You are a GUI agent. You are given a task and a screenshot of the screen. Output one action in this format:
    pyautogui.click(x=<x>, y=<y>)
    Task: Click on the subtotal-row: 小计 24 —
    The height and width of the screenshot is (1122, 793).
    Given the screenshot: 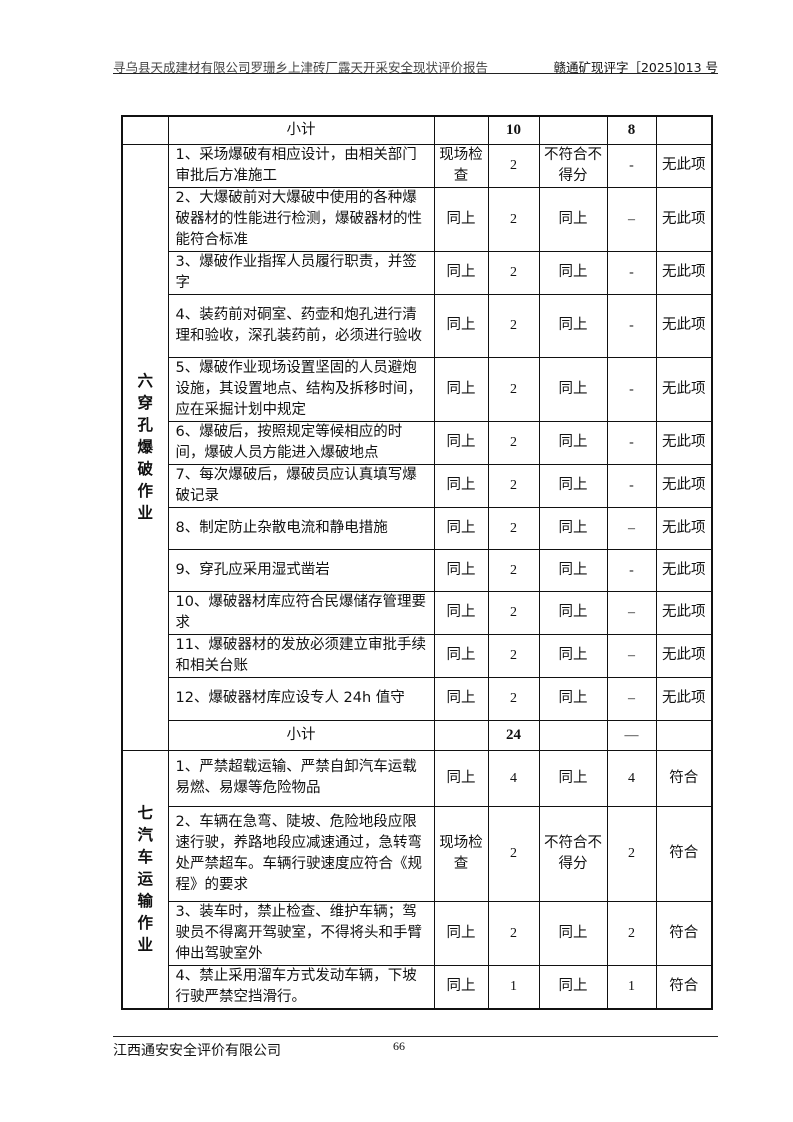 What is the action you would take?
    pyautogui.click(x=417, y=735)
    